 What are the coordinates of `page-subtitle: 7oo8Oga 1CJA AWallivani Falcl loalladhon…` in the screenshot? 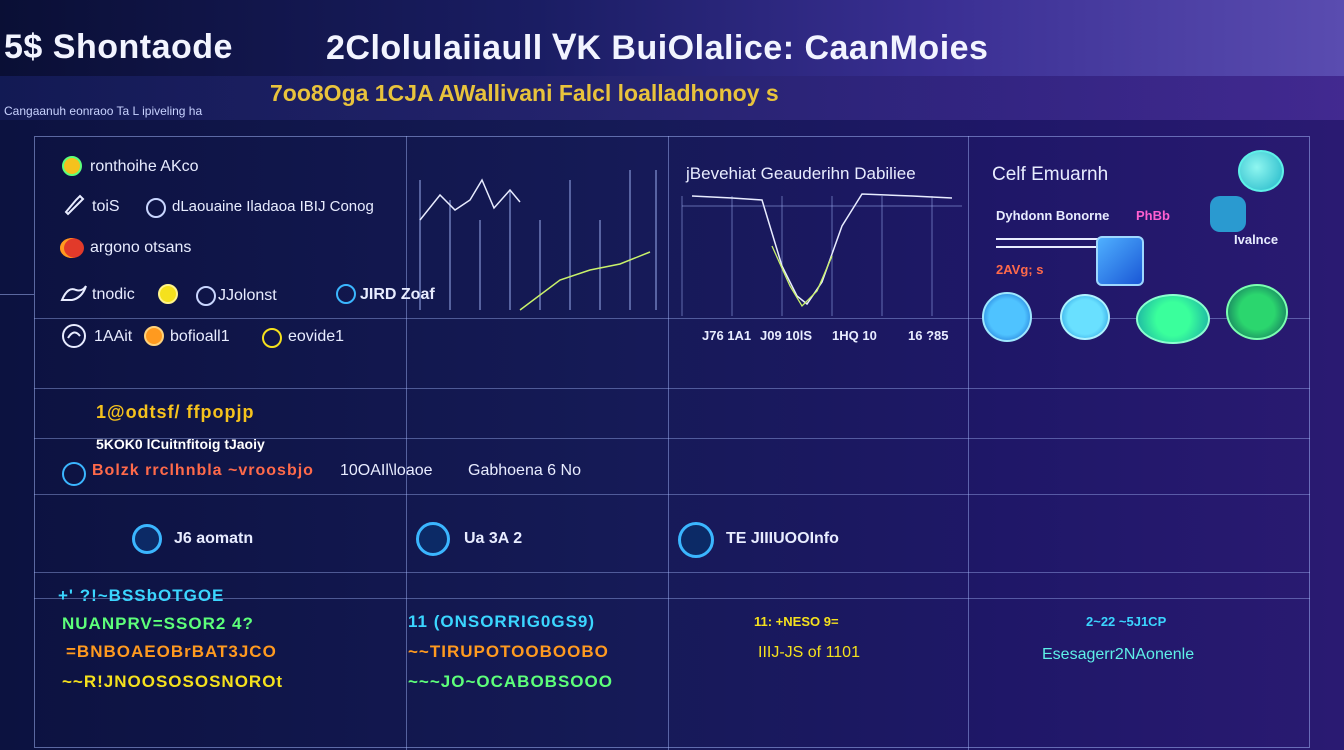 It's located at (524, 93).